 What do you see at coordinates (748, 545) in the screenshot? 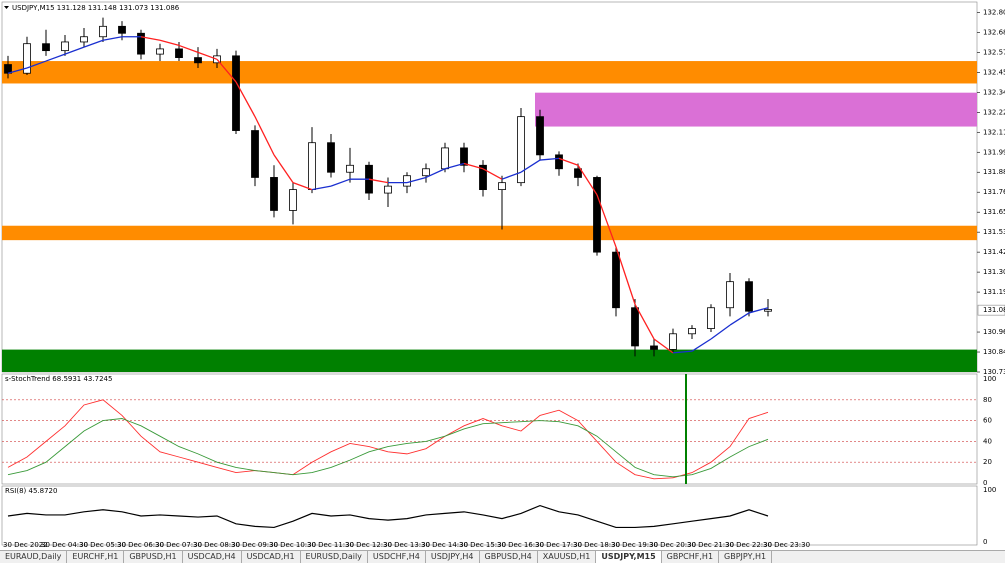
I see `time-label: 30 Dec 22:30` at bounding box center [748, 545].